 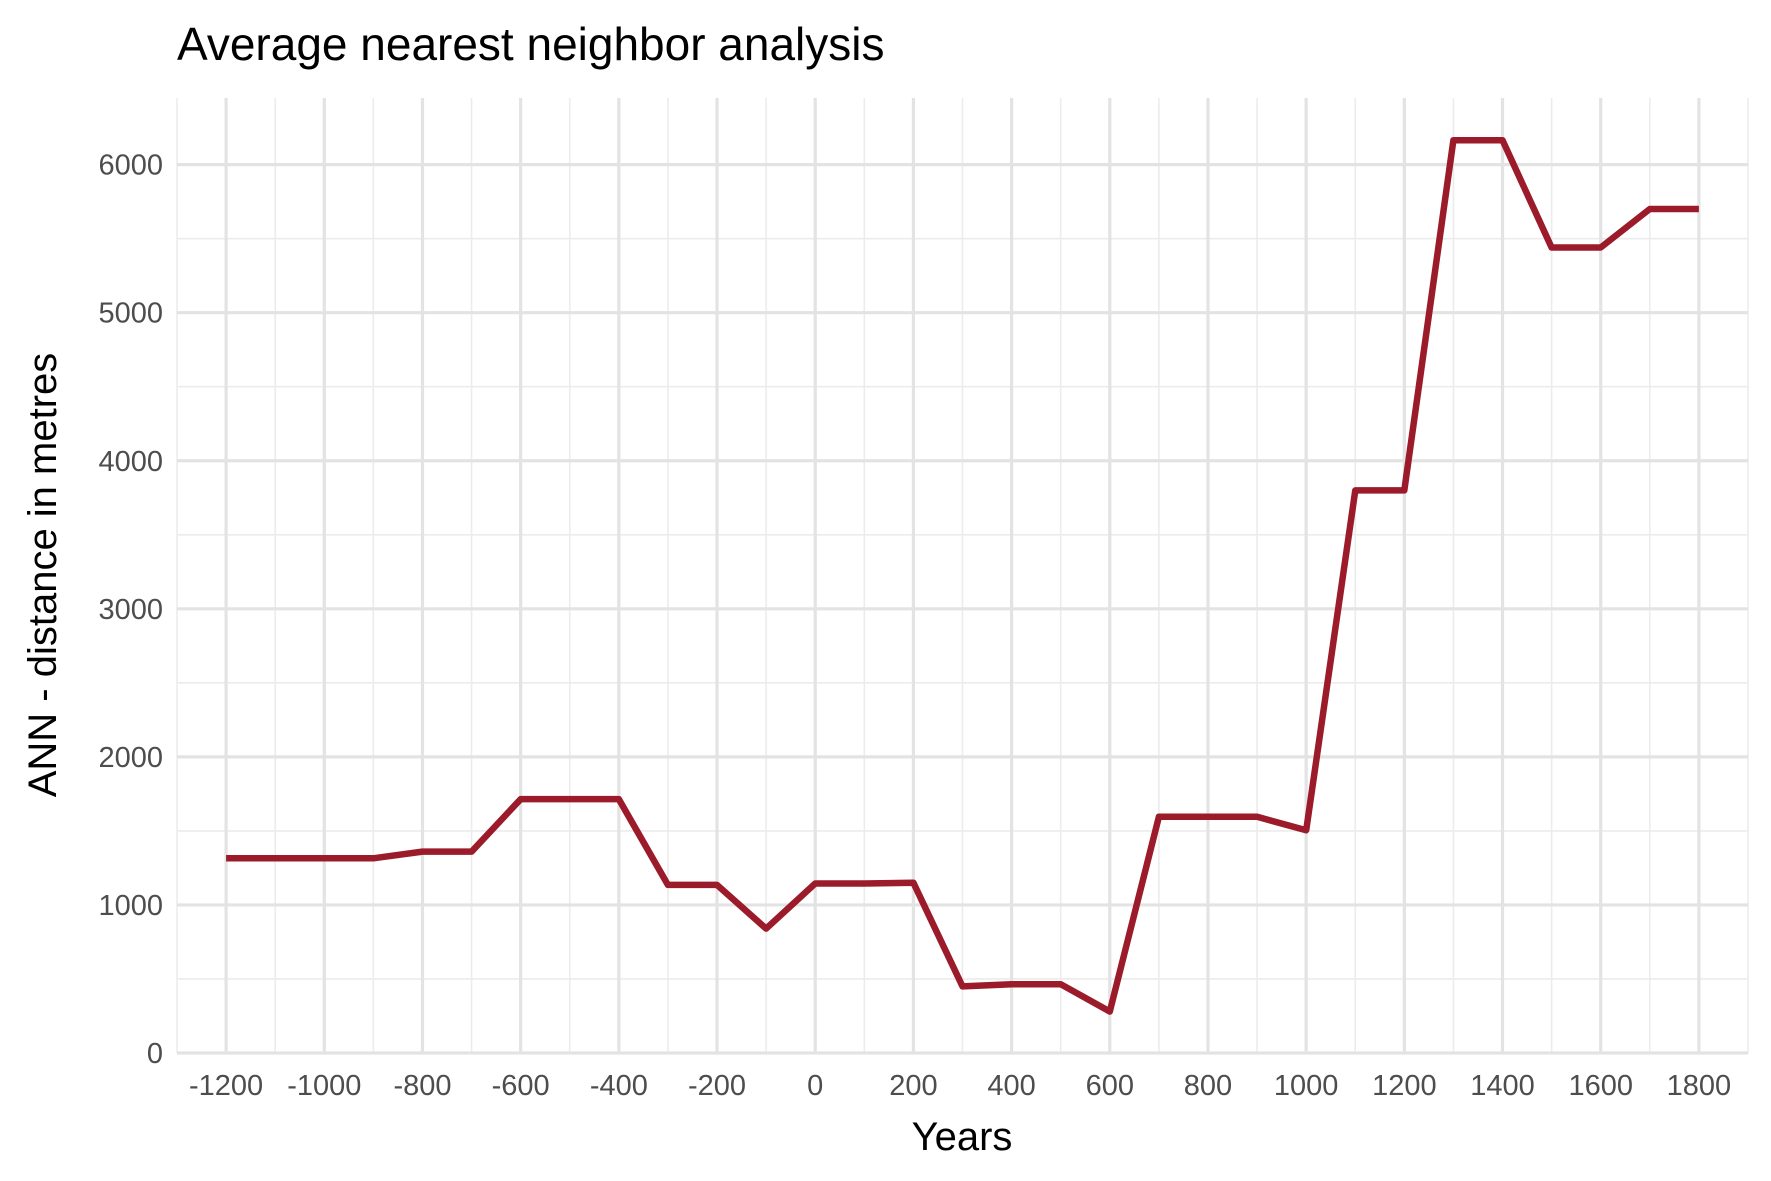 I want to click on x-tick-label: 1400, so click(x=1502, y=1086).